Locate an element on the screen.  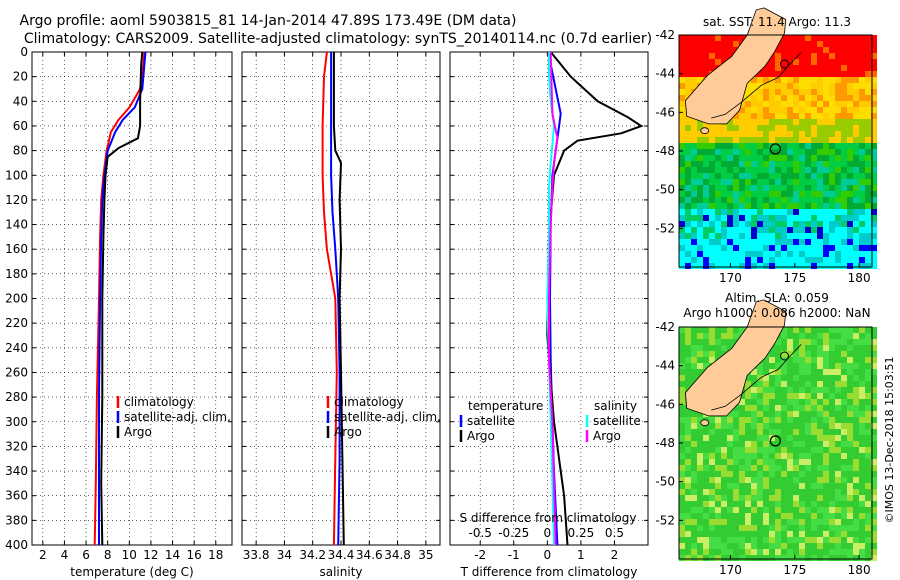
series-line-salinity-satellite is located at coordinates (551, 299).